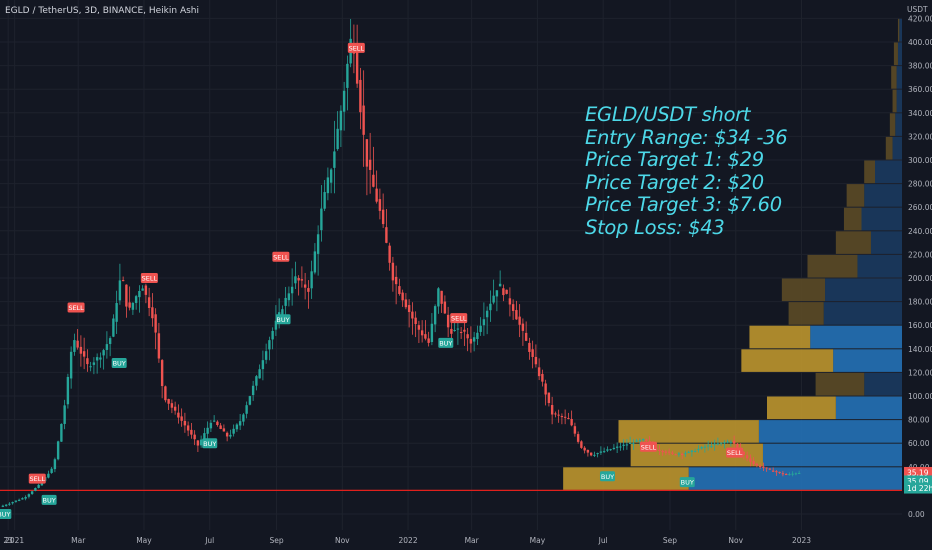 The height and width of the screenshot is (550, 932). I want to click on y-tick-label: 100.00, so click(920, 396).